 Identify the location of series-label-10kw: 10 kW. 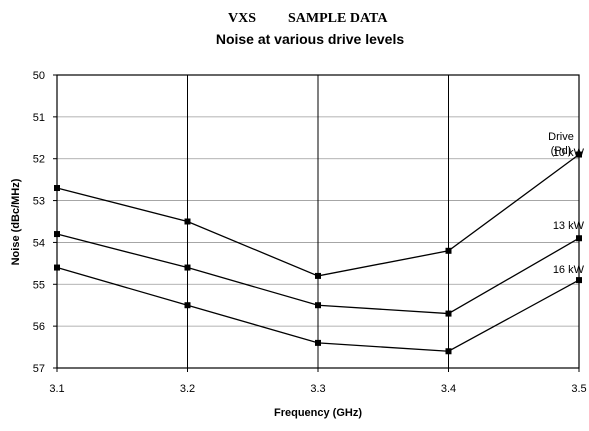
(569, 153).